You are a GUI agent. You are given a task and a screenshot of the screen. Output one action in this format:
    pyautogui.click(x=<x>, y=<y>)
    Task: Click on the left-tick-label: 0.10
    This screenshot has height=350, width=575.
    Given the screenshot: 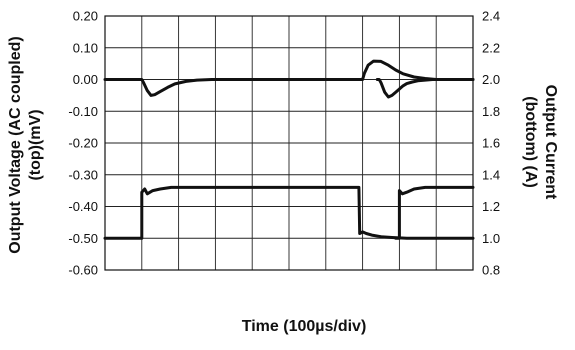 What is the action you would take?
    pyautogui.click(x=85, y=47)
    